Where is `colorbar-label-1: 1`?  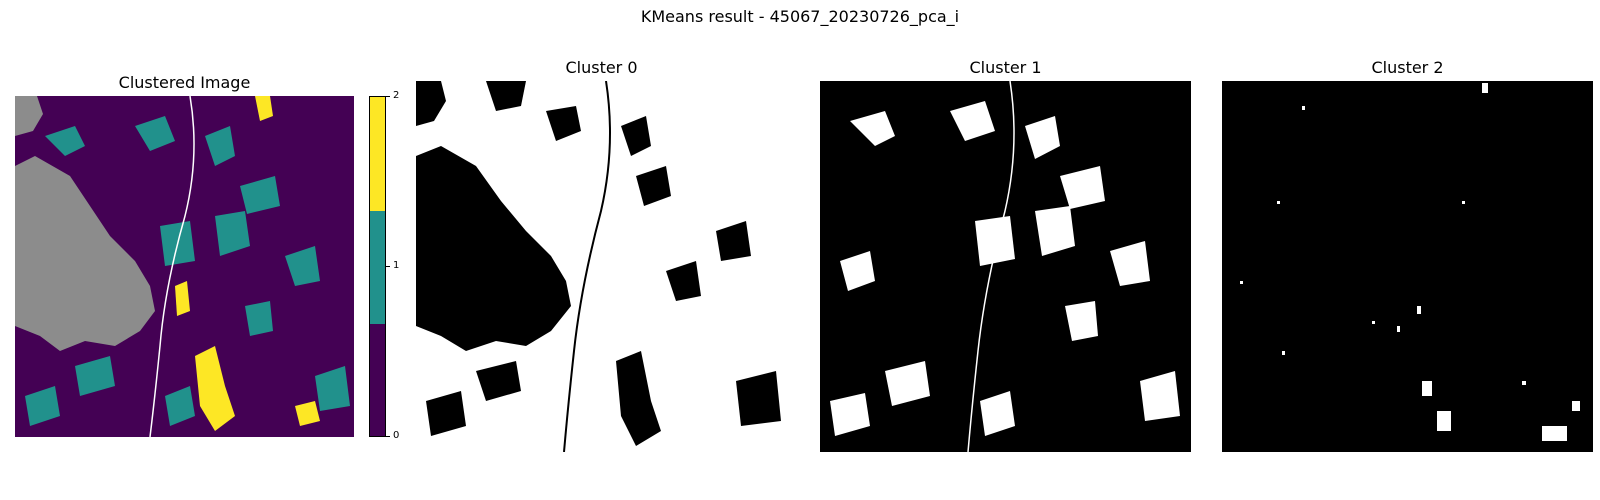
colorbar-label-1: 1 is located at coordinates (396, 265).